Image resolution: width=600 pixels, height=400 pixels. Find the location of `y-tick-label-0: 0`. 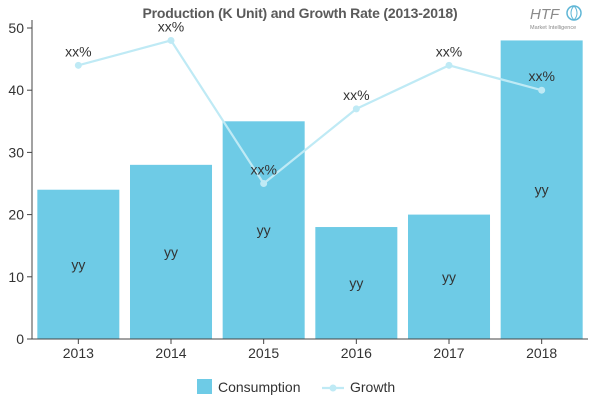

y-tick-label-0: 0 is located at coordinates (20, 339).